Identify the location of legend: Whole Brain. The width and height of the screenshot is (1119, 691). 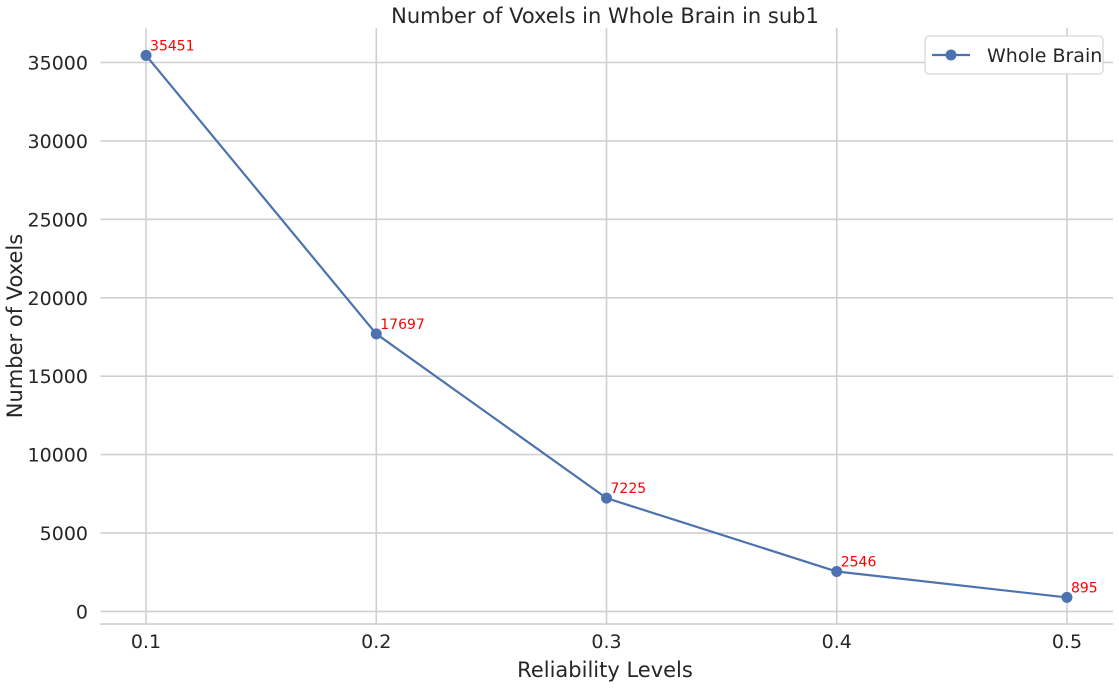
(1014, 55).